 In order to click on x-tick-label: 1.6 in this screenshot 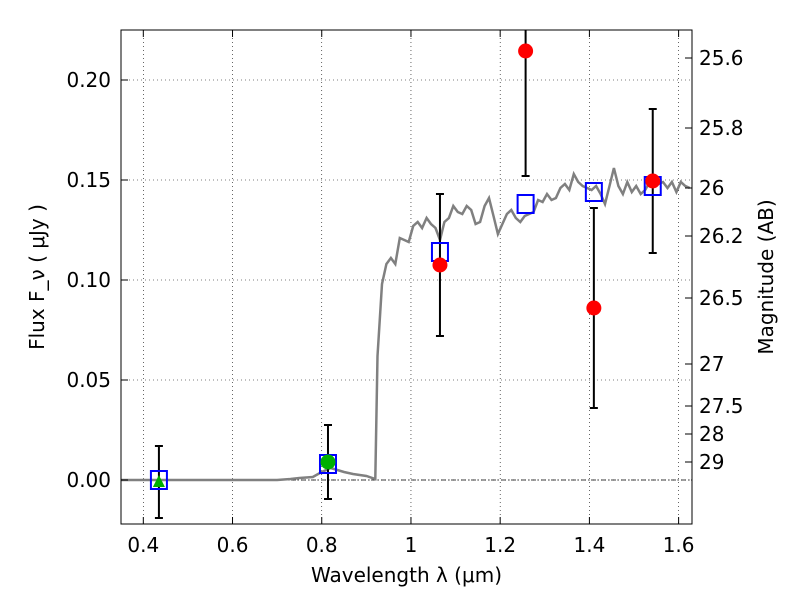, I will do `click(679, 545)`.